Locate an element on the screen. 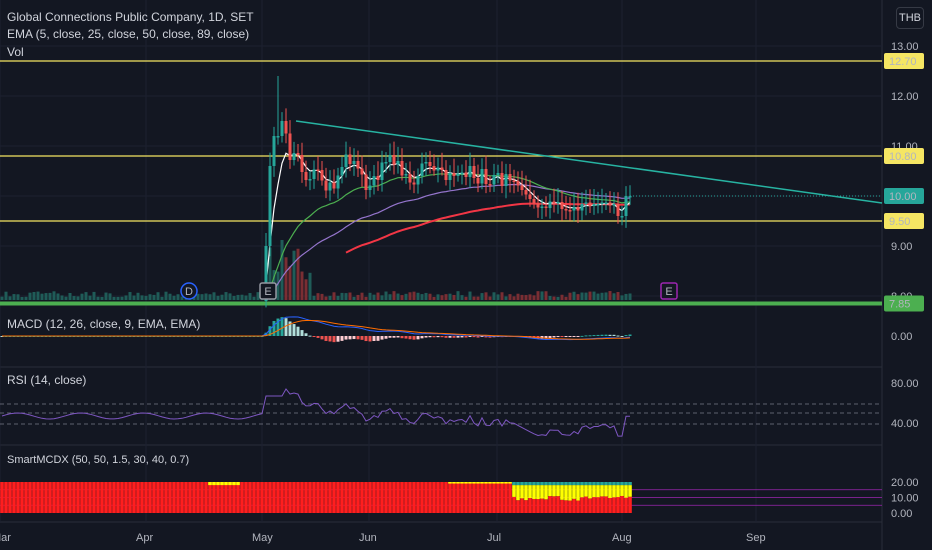 The image size is (932, 550). event-marker-label: D is located at coordinates (189, 292).